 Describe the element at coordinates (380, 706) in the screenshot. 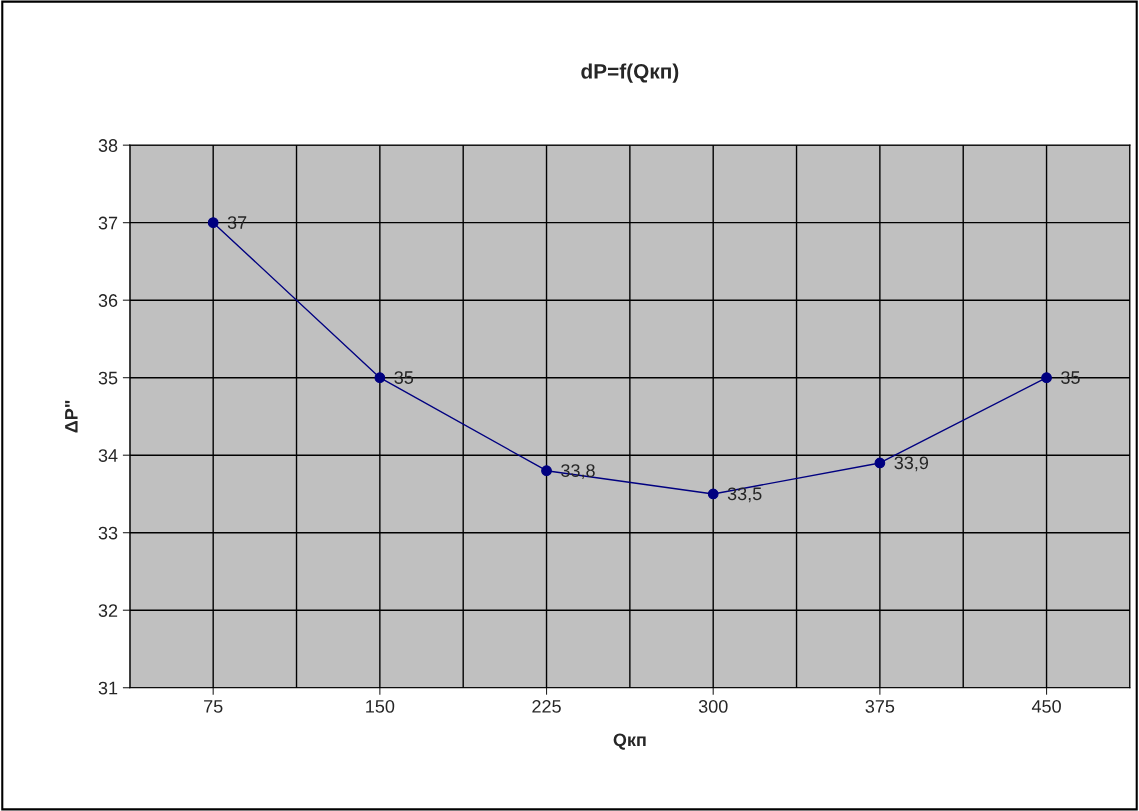

I see `x-tick-label: 150` at that location.